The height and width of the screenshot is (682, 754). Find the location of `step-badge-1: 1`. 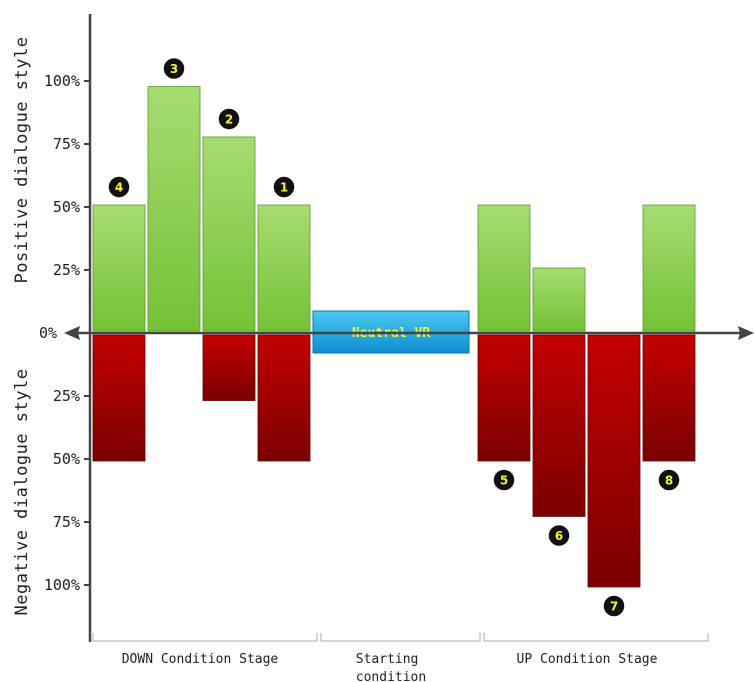

step-badge-1: 1 is located at coordinates (284, 187).